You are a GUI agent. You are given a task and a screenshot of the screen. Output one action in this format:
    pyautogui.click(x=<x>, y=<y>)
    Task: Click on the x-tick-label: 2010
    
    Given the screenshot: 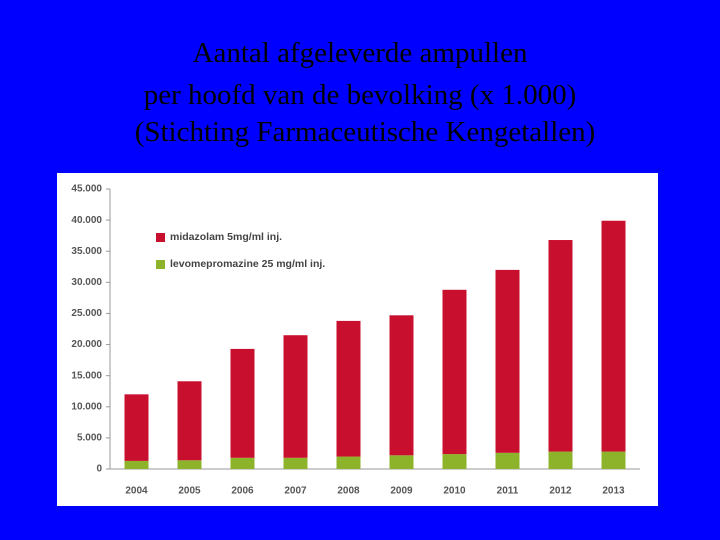 What is the action you would take?
    pyautogui.click(x=454, y=491)
    